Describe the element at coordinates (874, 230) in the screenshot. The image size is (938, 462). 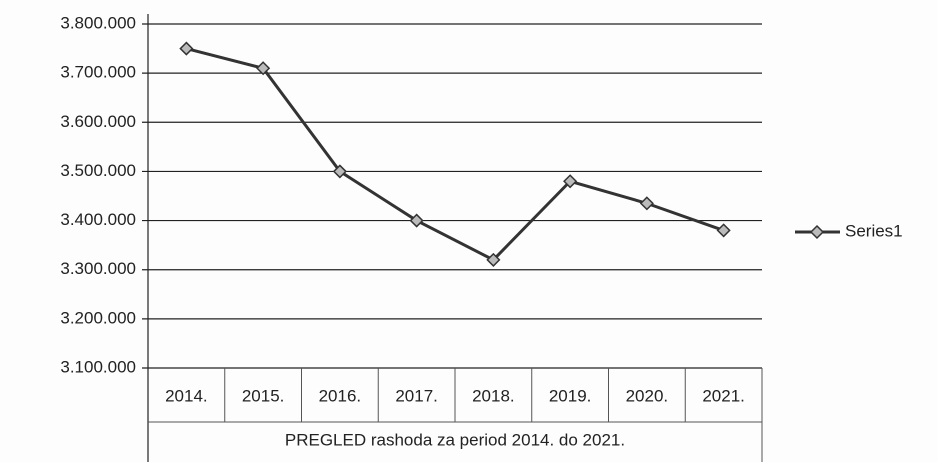
I see `legend-label: Series1` at that location.